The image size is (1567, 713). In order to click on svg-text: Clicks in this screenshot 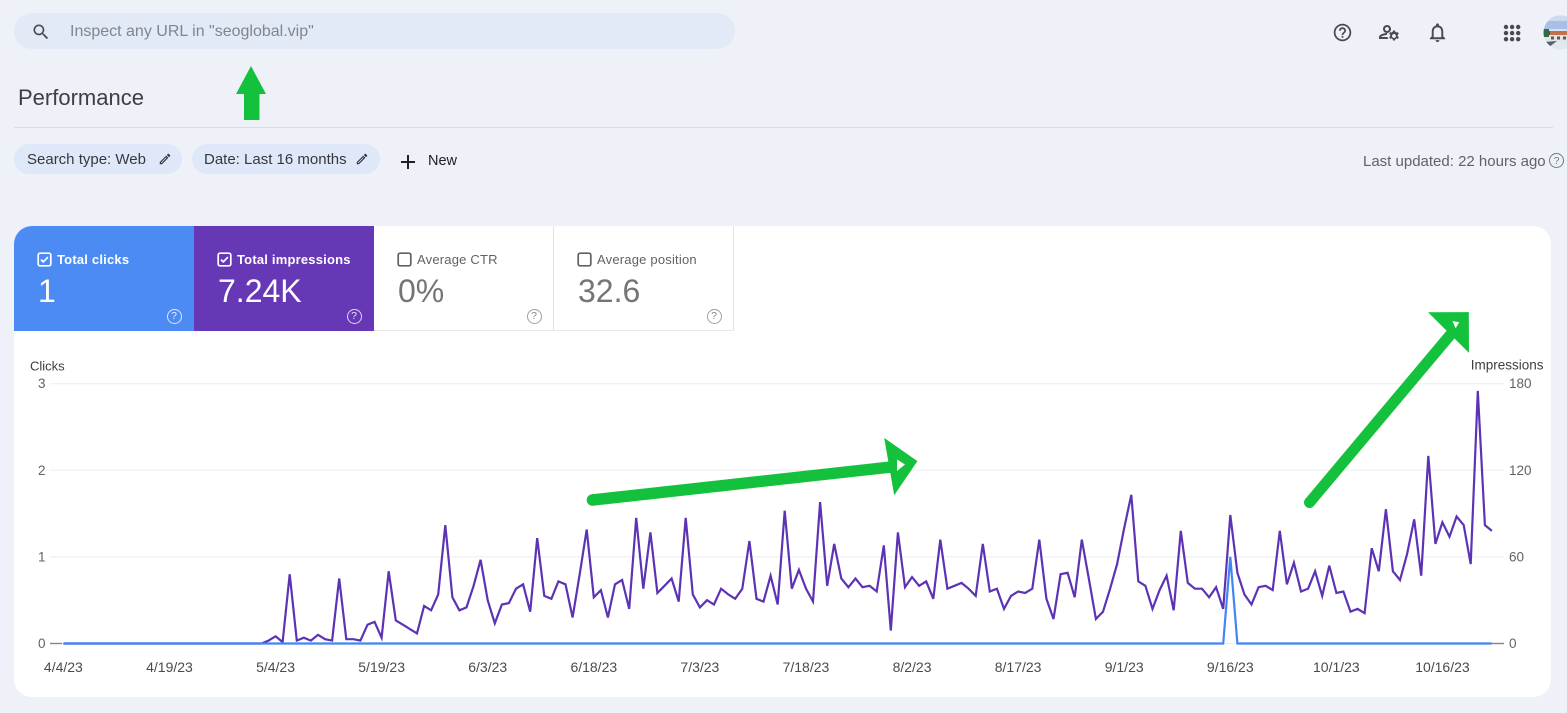, I will do `click(47, 366)`.